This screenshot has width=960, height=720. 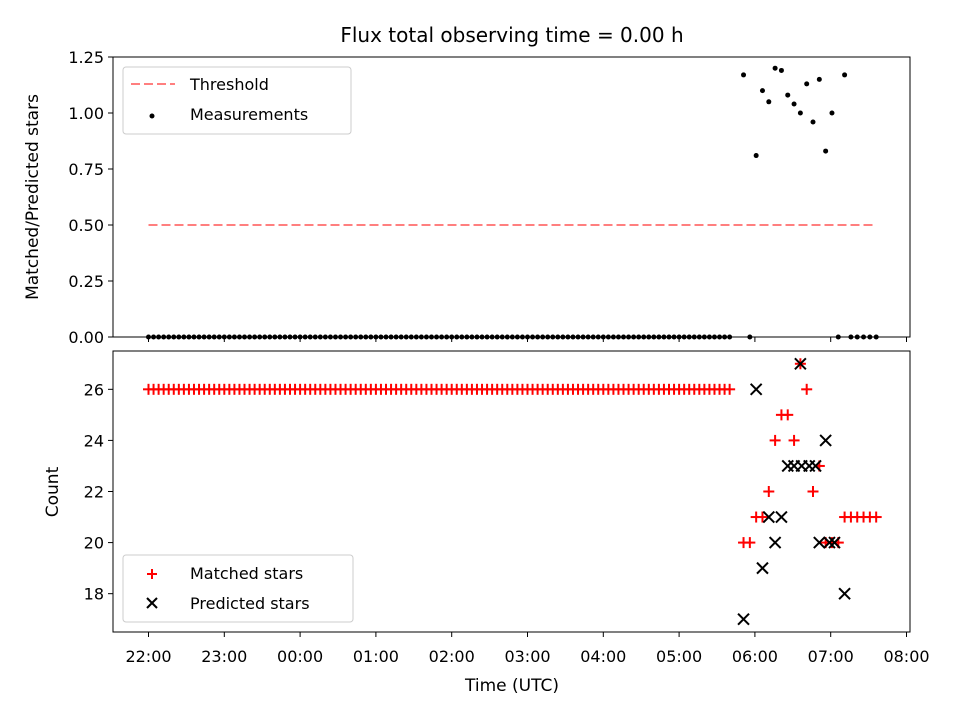 What do you see at coordinates (86, 169) in the screenshot?
I see `top-y-tick-label: 0.75` at bounding box center [86, 169].